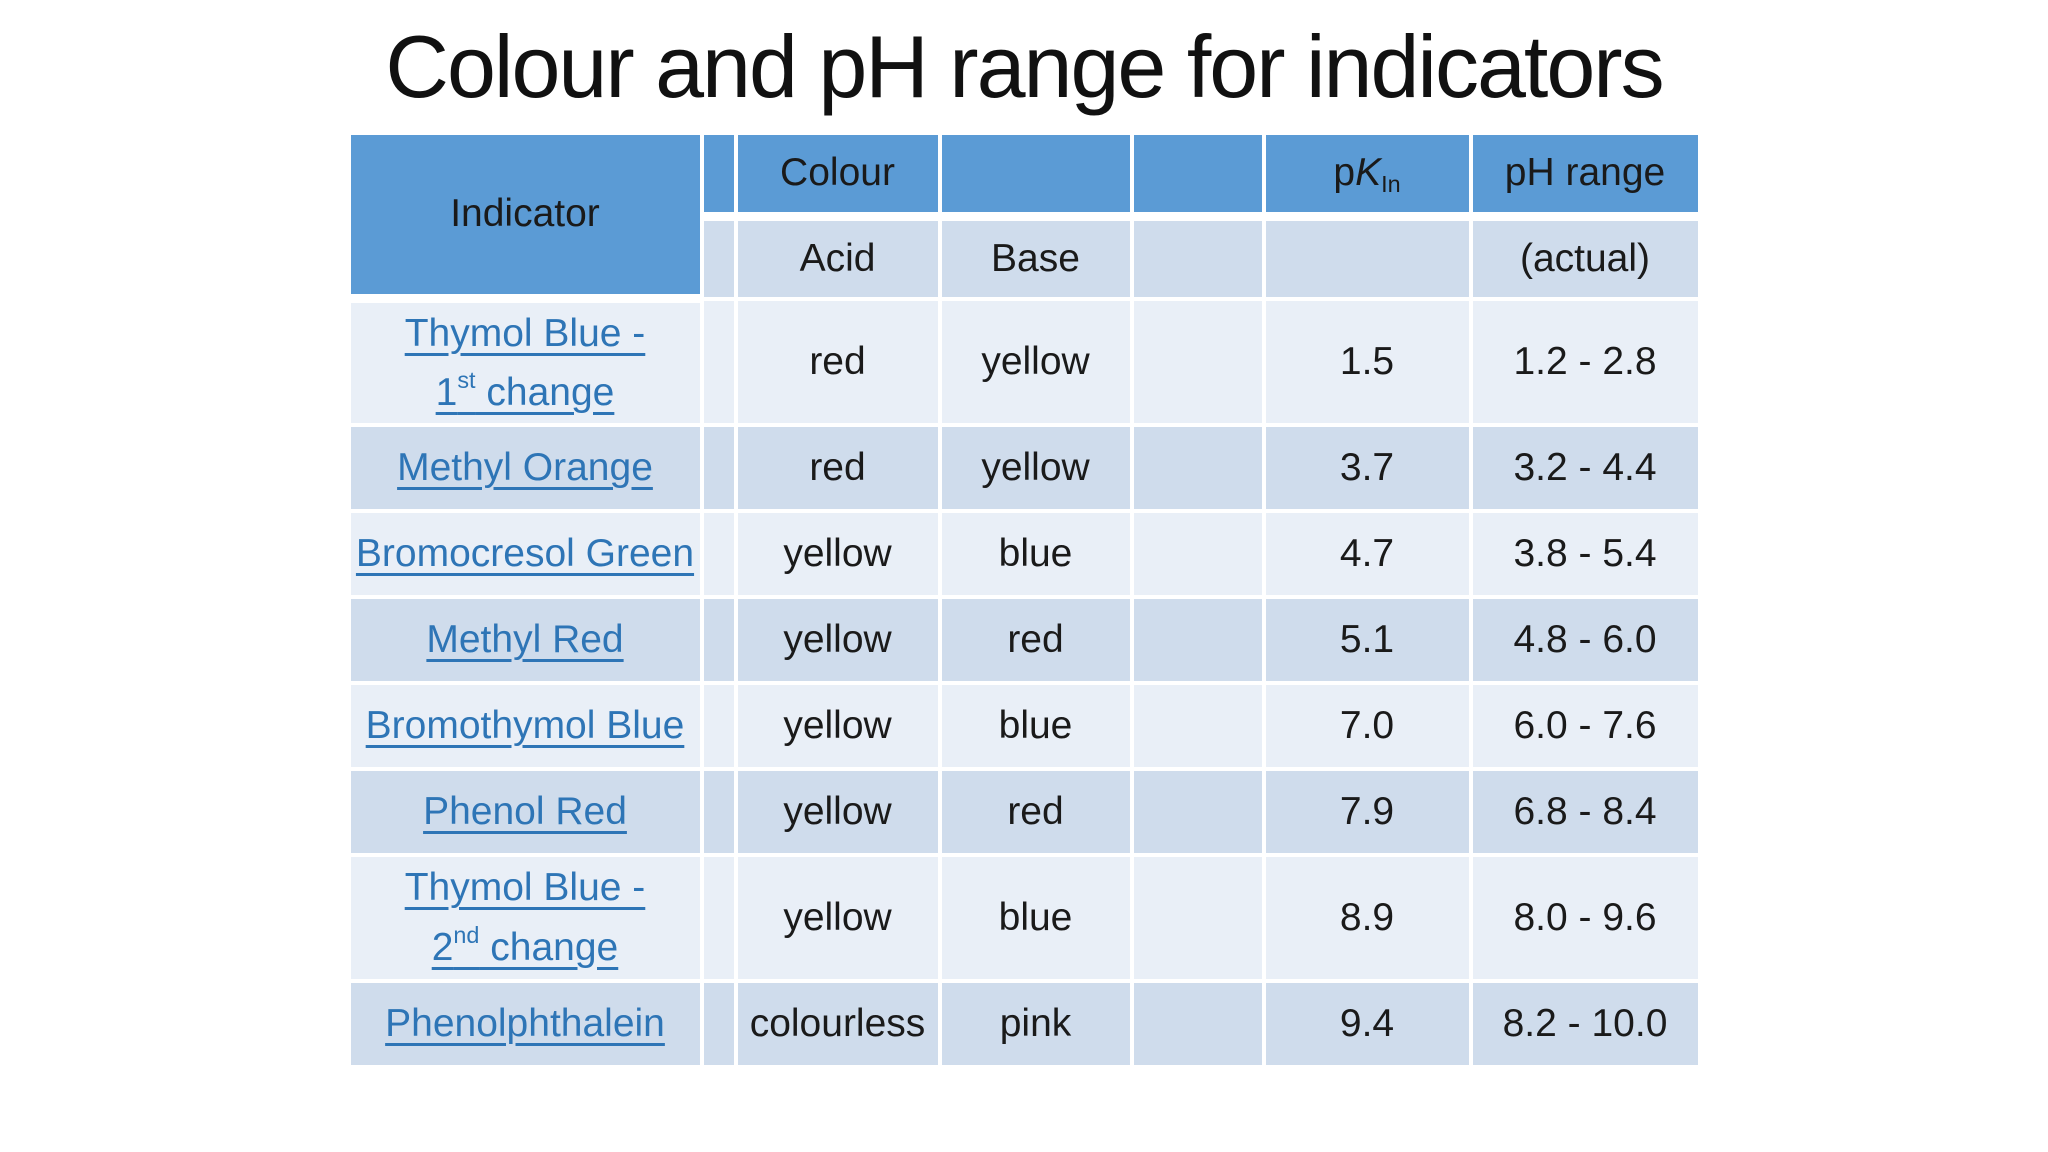 Image resolution: width=2048 pixels, height=1152 pixels. I want to click on pk-value-cell: 9.4, so click(1367, 1023).